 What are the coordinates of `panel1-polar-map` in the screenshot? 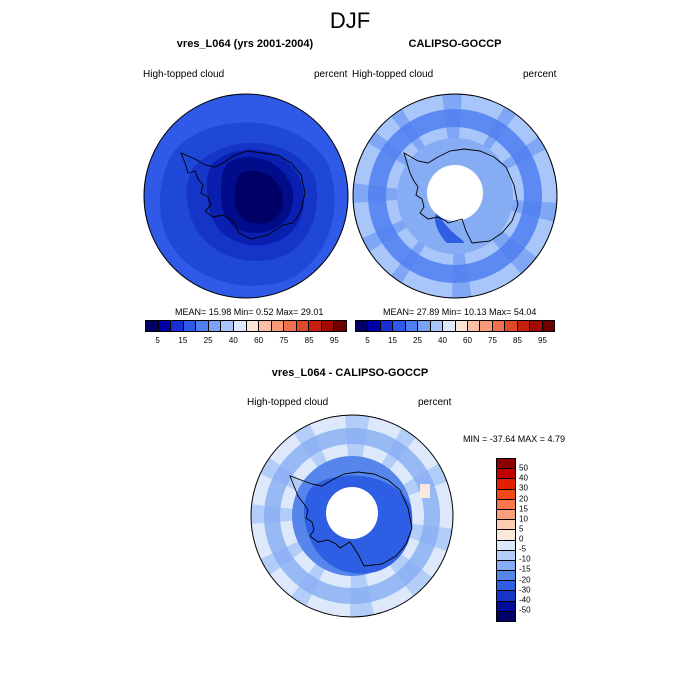 It's located at (246, 196).